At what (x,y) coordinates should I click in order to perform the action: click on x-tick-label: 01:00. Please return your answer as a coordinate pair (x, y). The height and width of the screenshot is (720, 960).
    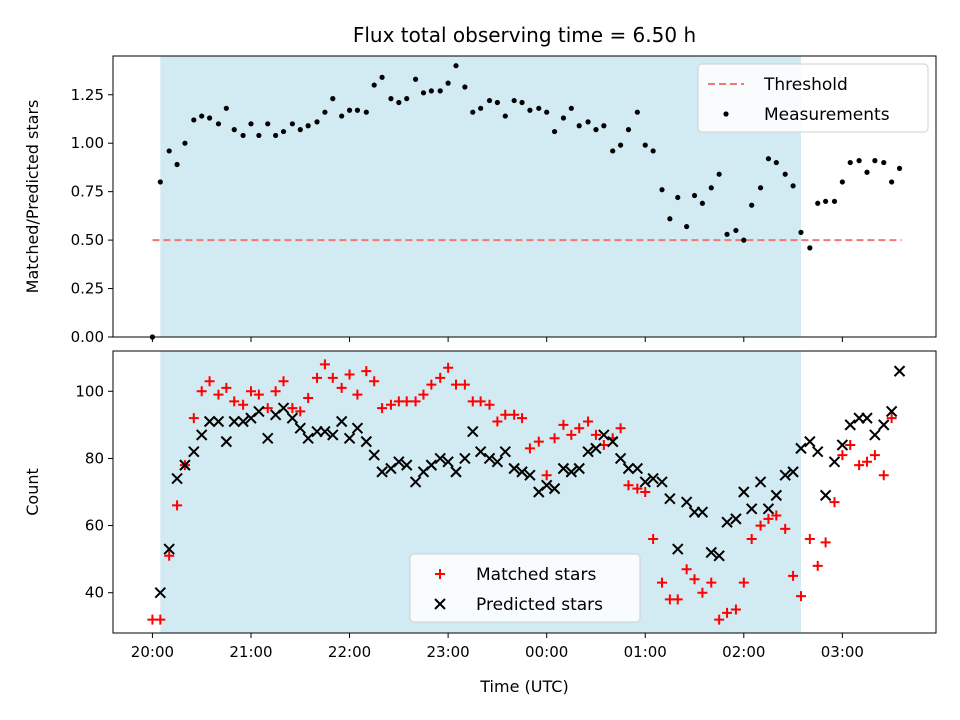
    Looking at the image, I should click on (645, 652).